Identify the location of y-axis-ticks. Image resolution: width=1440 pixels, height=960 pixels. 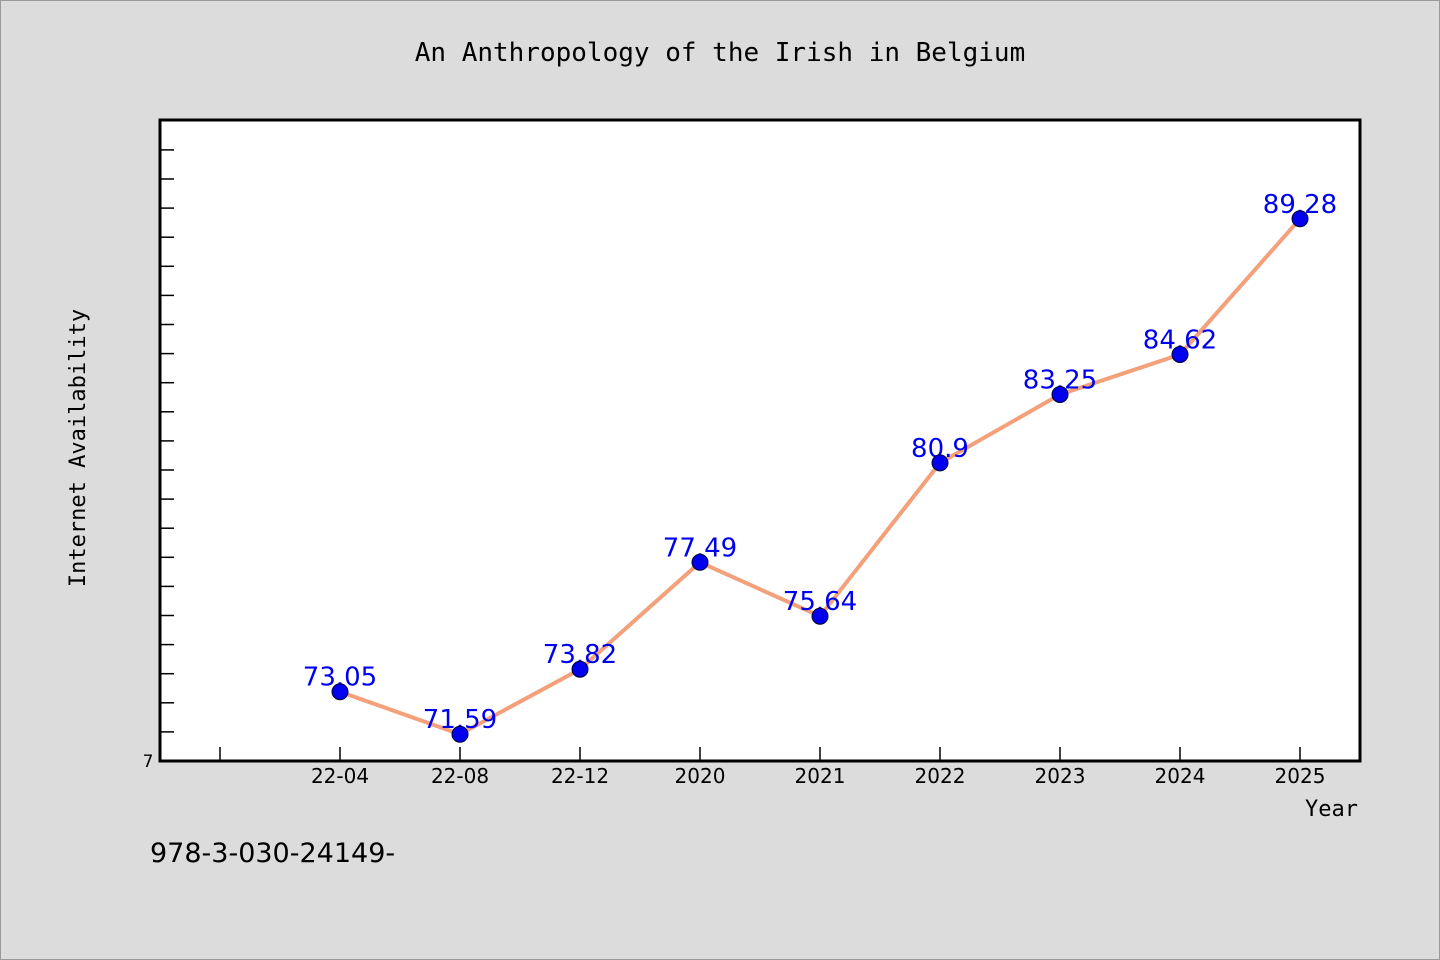
(167, 455).